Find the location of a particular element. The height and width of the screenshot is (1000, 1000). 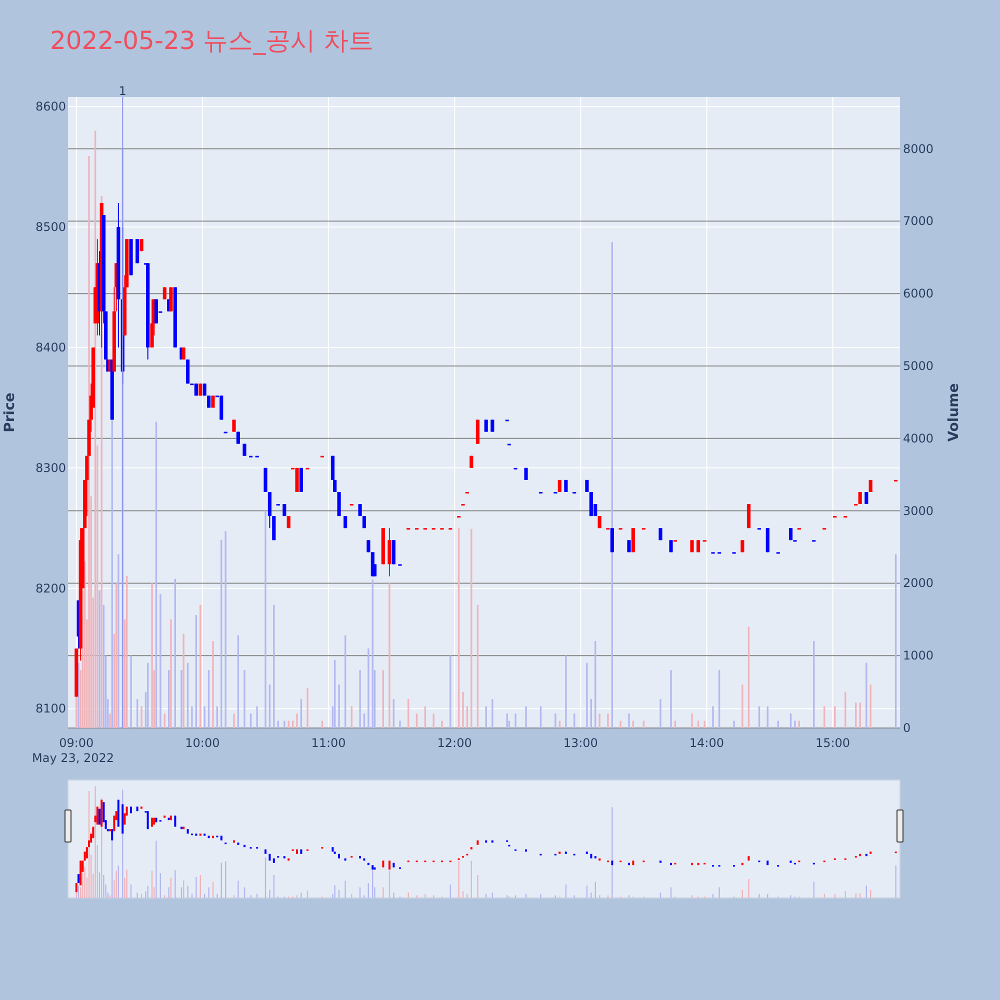

y-tick-label: 8500 is located at coordinates (50, 227).